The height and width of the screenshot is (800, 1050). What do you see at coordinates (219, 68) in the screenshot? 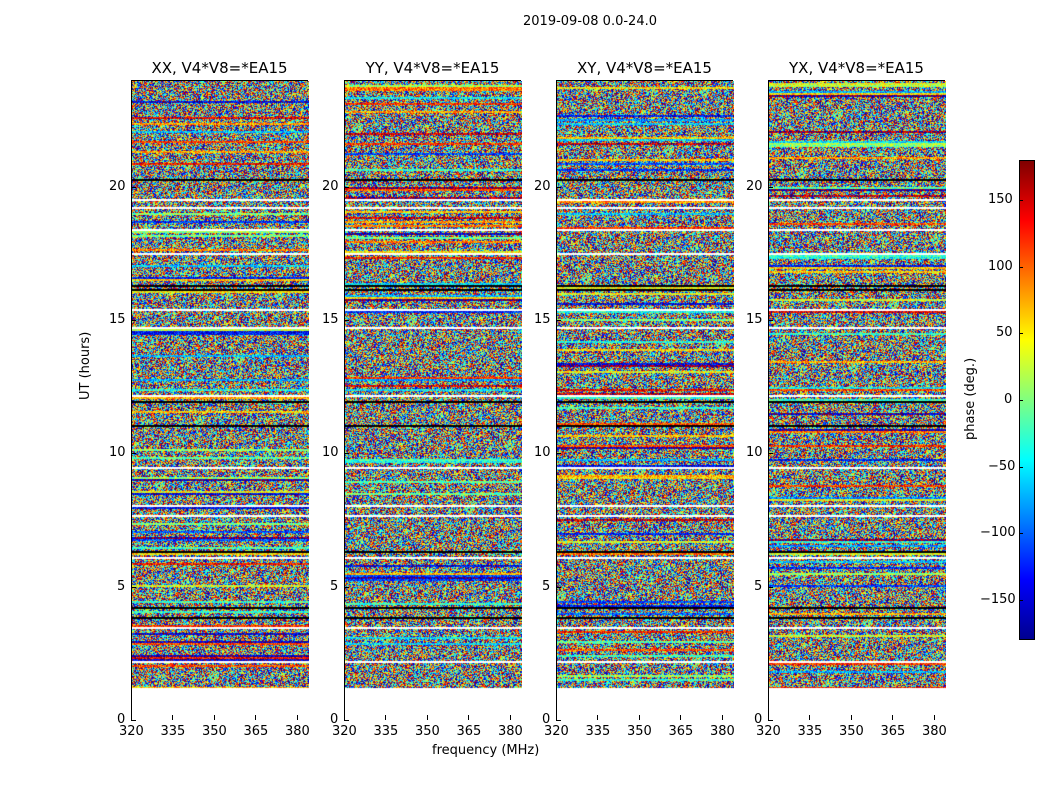
I see `panel-title: XX, V4*V8=*EA15` at bounding box center [219, 68].